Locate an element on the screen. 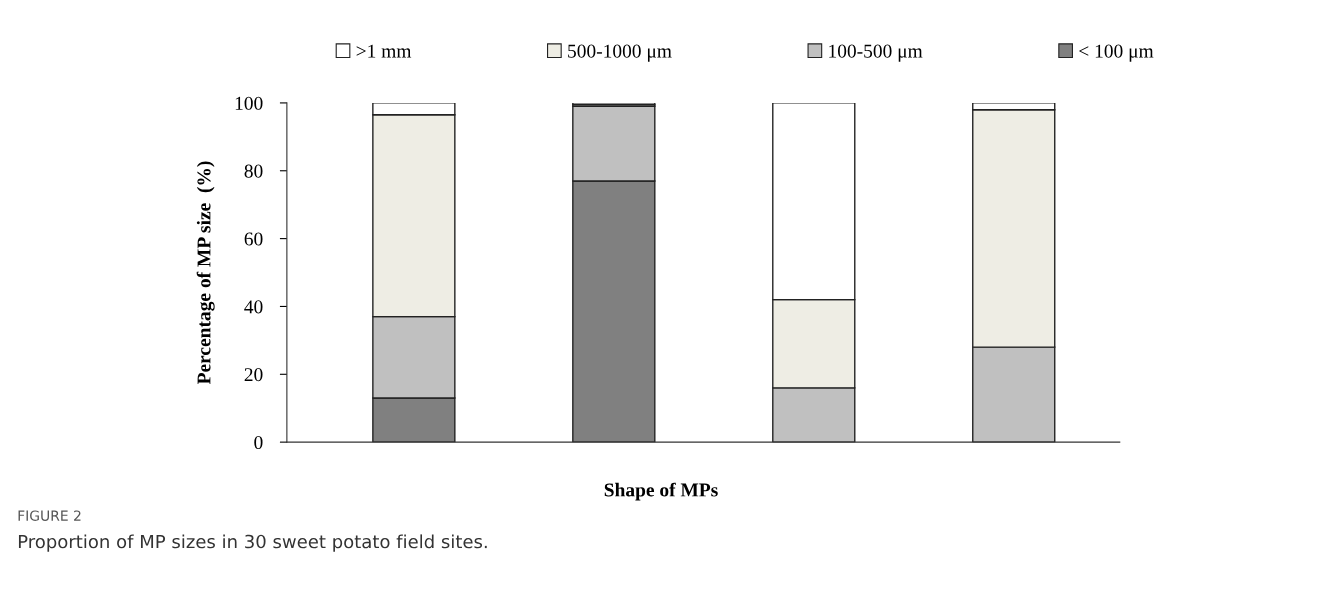 This screenshot has height=609, width=1322. y-tick-label: 100 is located at coordinates (249, 103).